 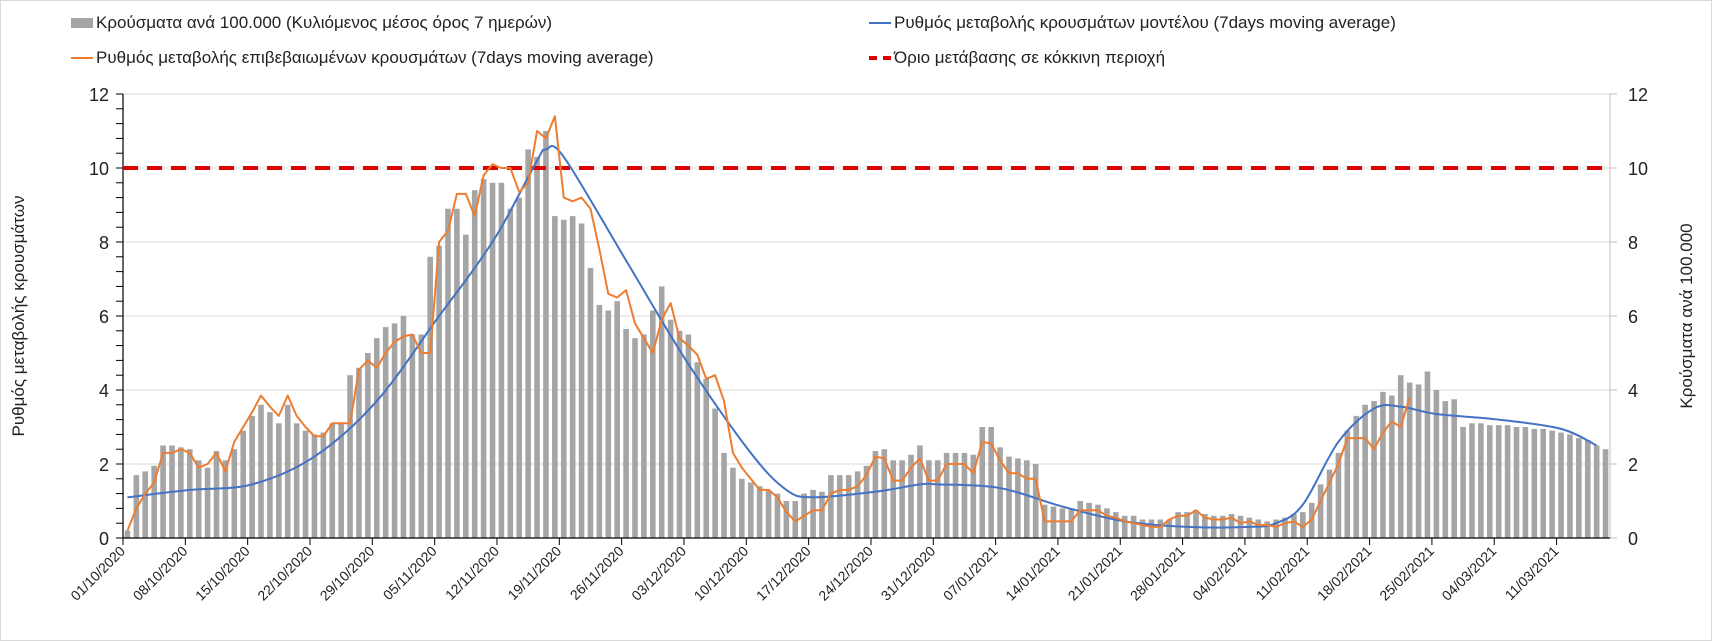 What do you see at coordinates (410, 573) in the screenshot?
I see `x-tick-label: 05/11/2020` at bounding box center [410, 573].